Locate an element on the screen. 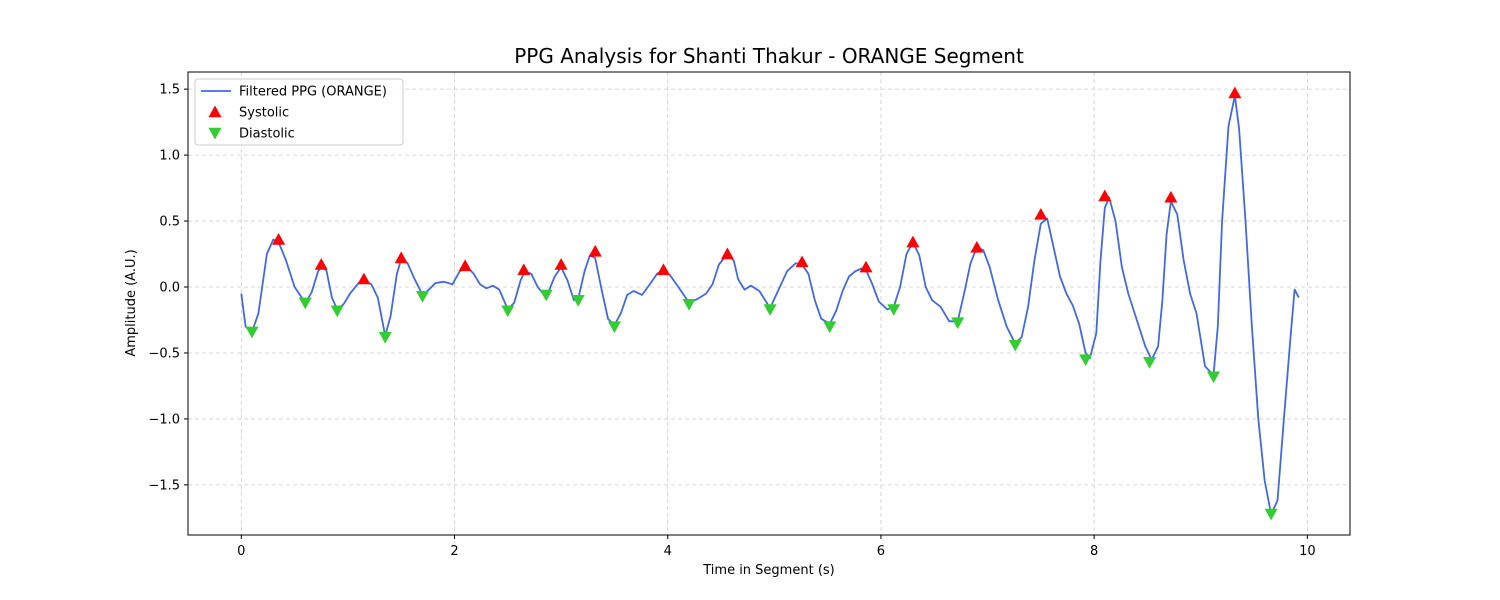  legend-label: Diastolic is located at coordinates (267, 134).